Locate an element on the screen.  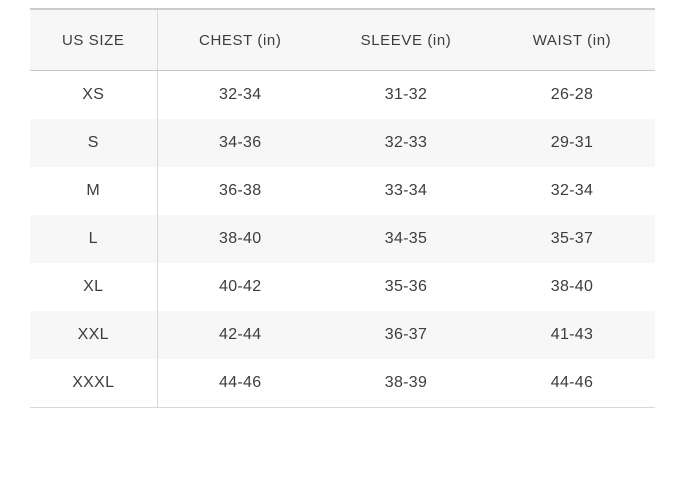
sleeve-cell: 33-34 is located at coordinates (406, 190).